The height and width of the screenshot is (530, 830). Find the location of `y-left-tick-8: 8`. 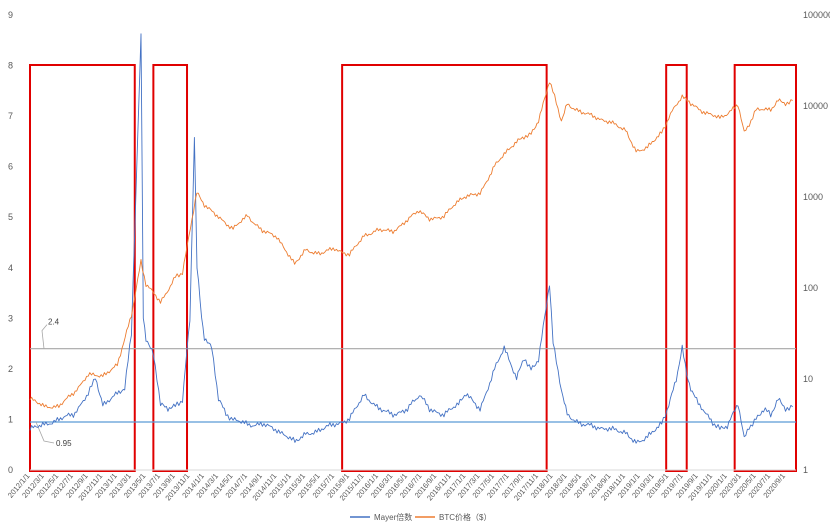

y-left-tick-8: 8 is located at coordinates (10, 66).